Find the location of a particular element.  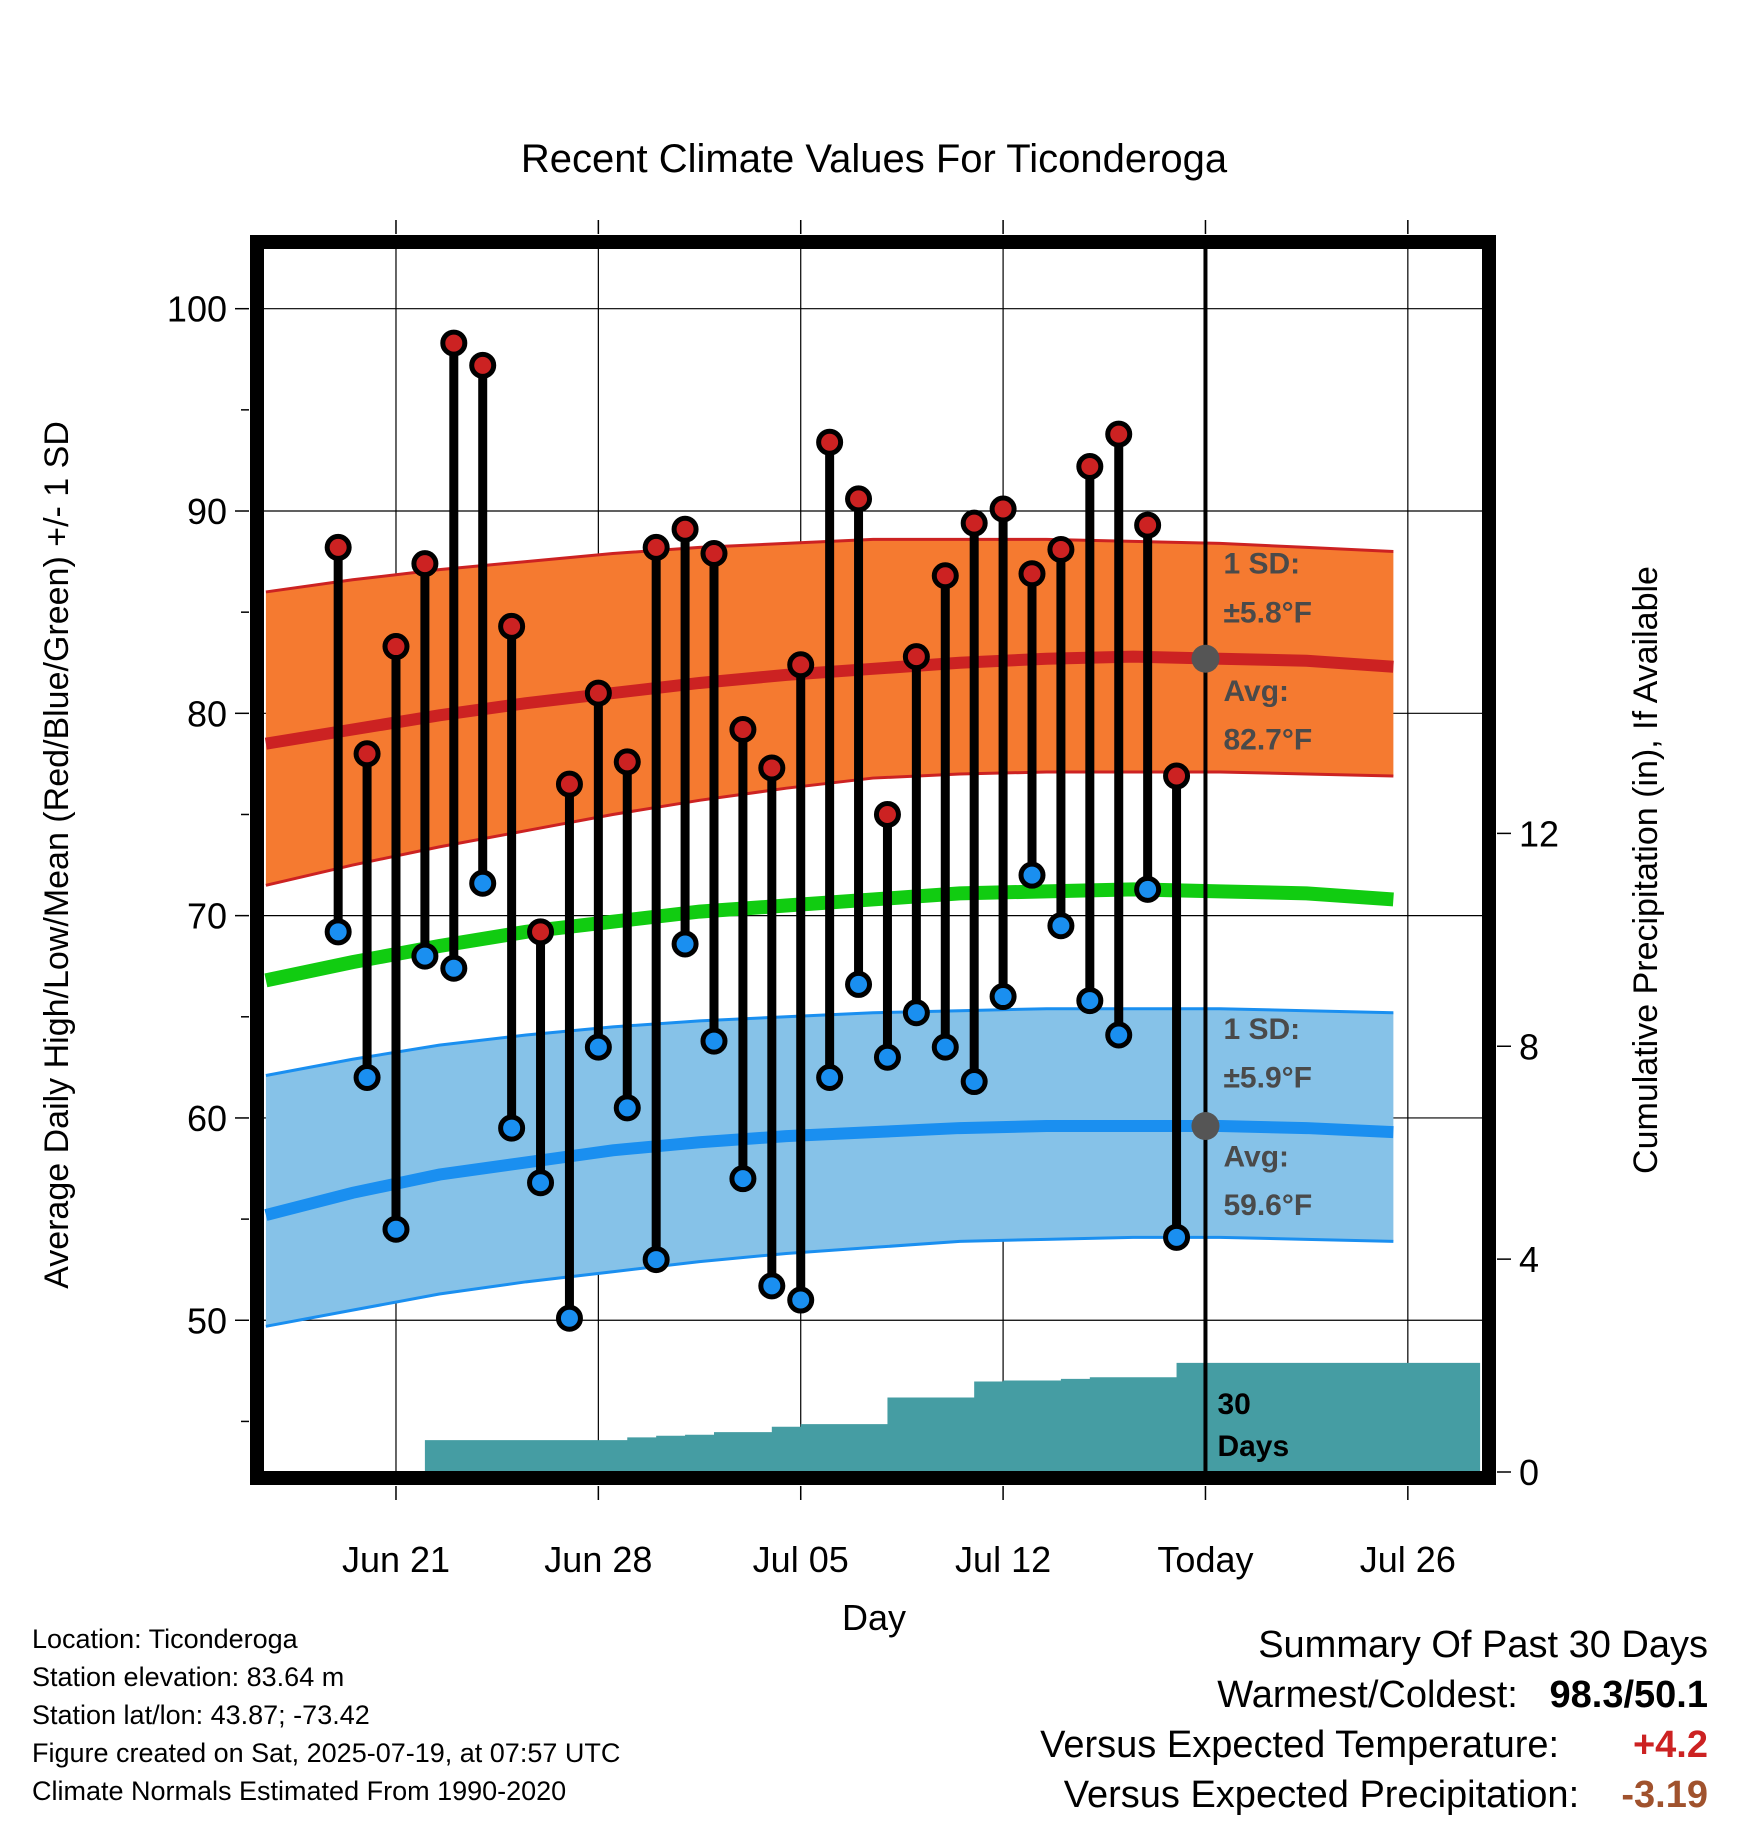

today-low-avg-marker is located at coordinates (1205, 1126).